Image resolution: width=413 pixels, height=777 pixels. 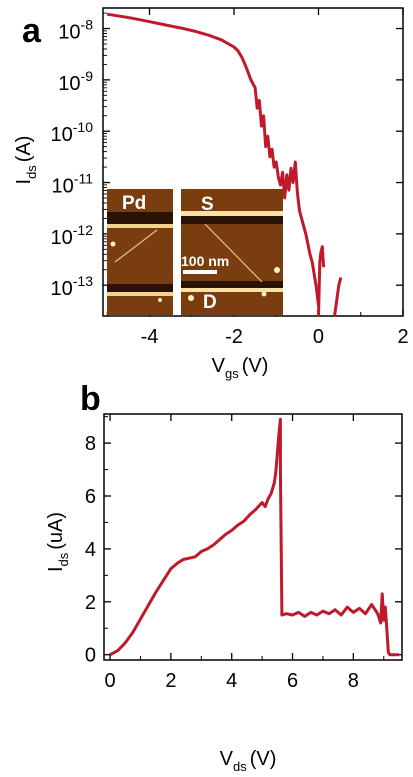 What do you see at coordinates (140, 218) in the screenshot?
I see `afm-dark-band-left` at bounding box center [140, 218].